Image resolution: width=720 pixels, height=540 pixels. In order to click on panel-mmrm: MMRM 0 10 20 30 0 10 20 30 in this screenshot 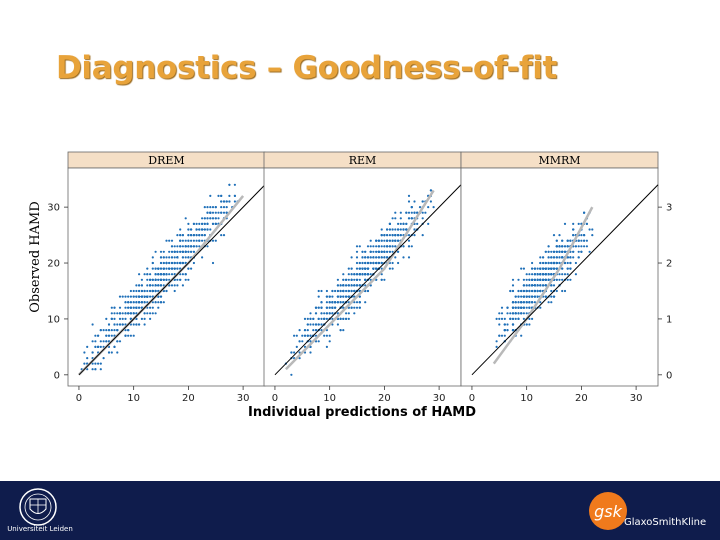, I will do `click(566, 277)`.